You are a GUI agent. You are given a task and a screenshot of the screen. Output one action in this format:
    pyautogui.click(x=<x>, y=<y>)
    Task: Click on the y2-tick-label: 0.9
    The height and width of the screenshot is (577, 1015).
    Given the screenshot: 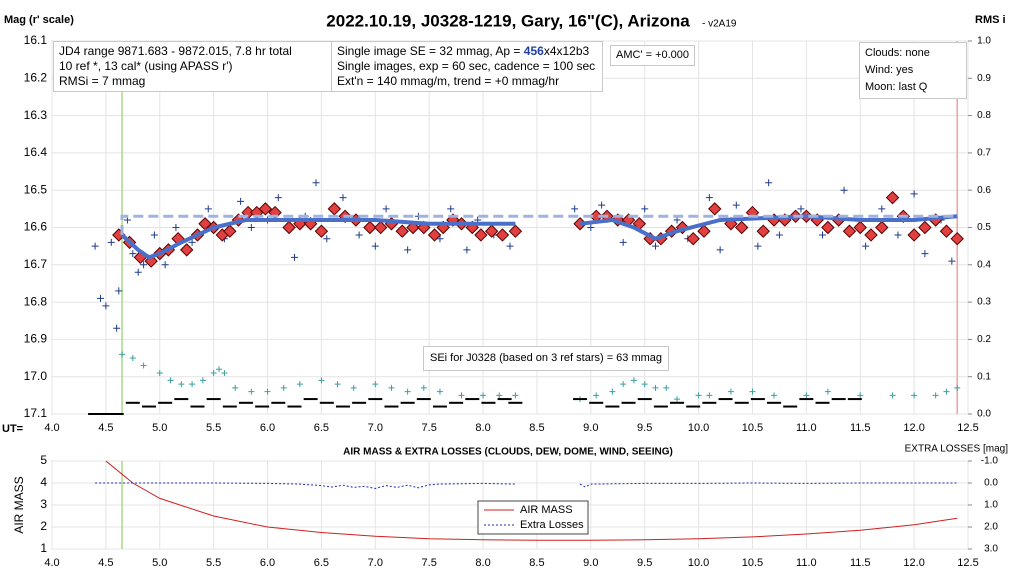 What is the action you would take?
    pyautogui.click(x=984, y=78)
    